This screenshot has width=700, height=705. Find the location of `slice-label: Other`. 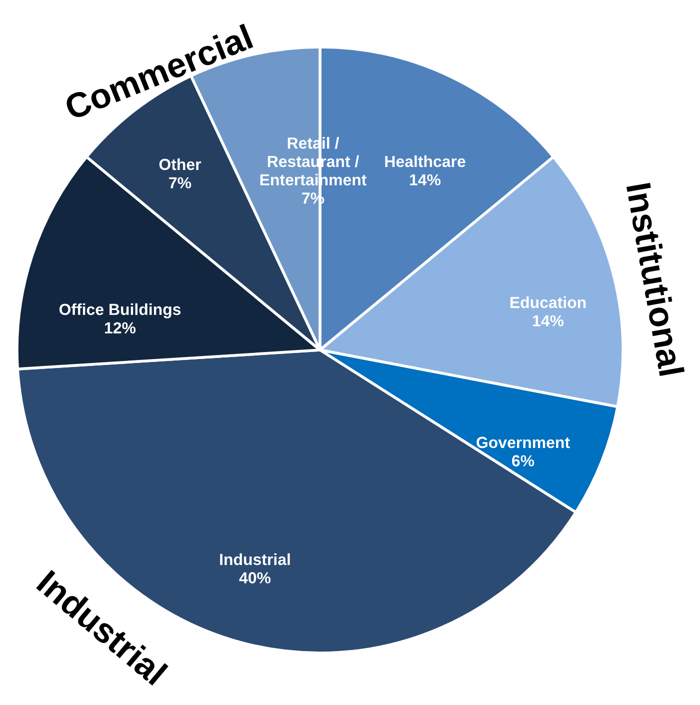

slice-label: Other is located at coordinates (180, 164).